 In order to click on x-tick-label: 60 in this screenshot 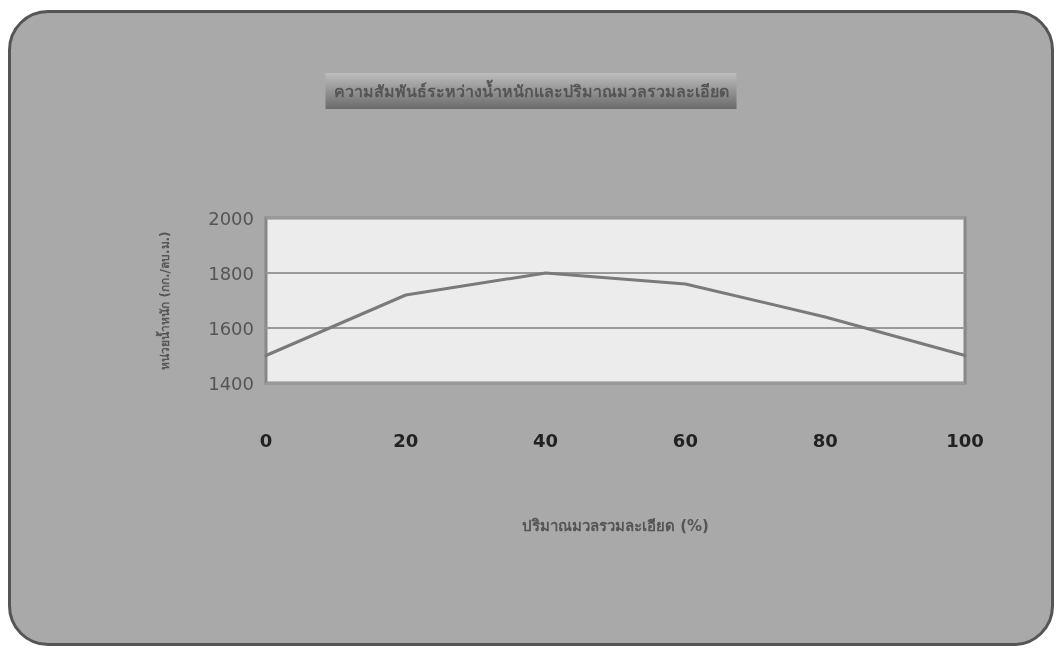, I will do `click(685, 440)`.